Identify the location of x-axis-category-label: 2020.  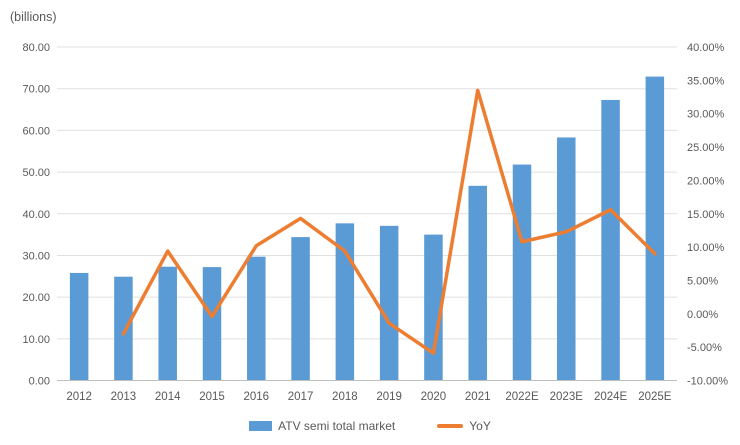
(434, 397).